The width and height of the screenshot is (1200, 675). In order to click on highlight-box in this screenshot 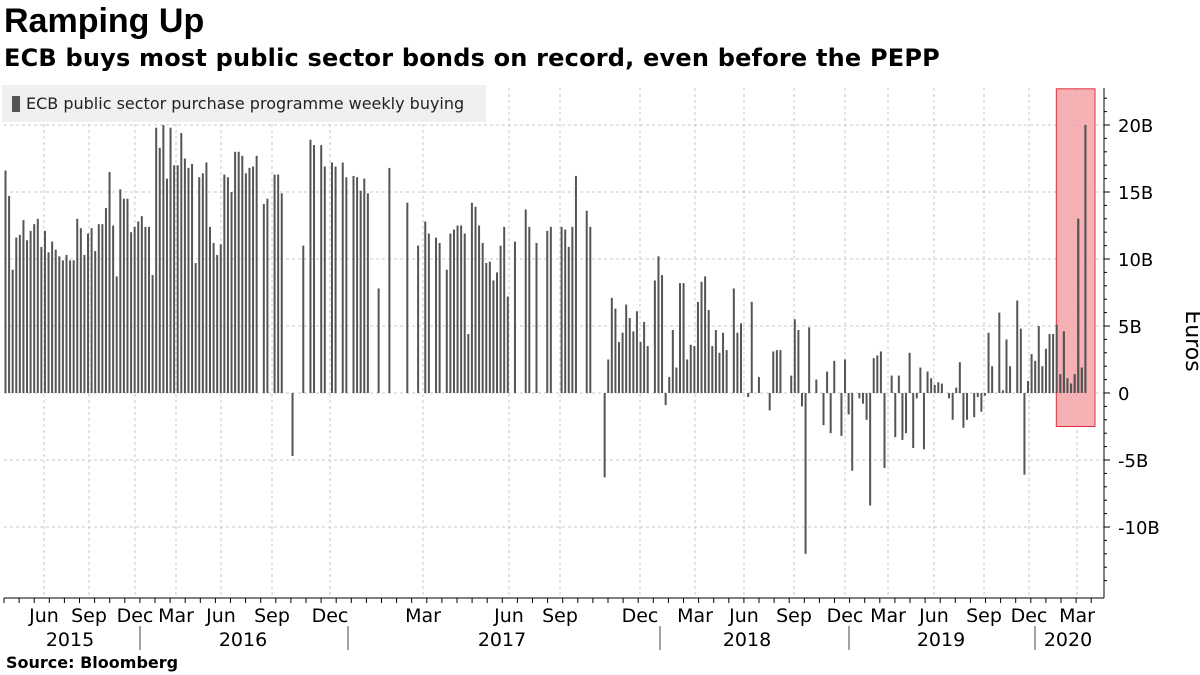, I will do `click(1075, 257)`.